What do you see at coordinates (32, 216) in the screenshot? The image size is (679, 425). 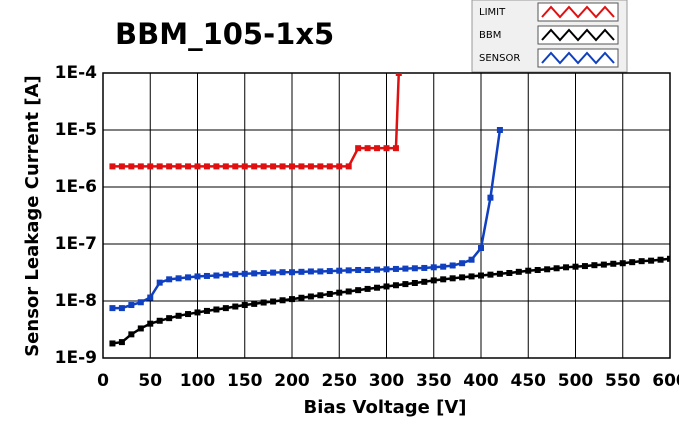 I see `y-axis-label: Sensor Leakage Current [A]` at bounding box center [32, 216].